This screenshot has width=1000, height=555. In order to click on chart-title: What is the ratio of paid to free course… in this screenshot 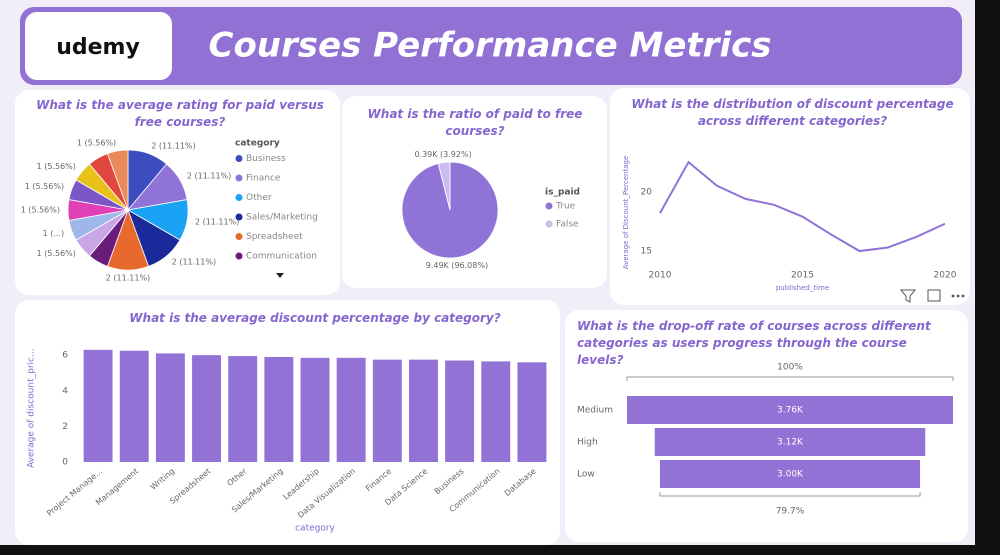, I will do `click(475, 122)`.